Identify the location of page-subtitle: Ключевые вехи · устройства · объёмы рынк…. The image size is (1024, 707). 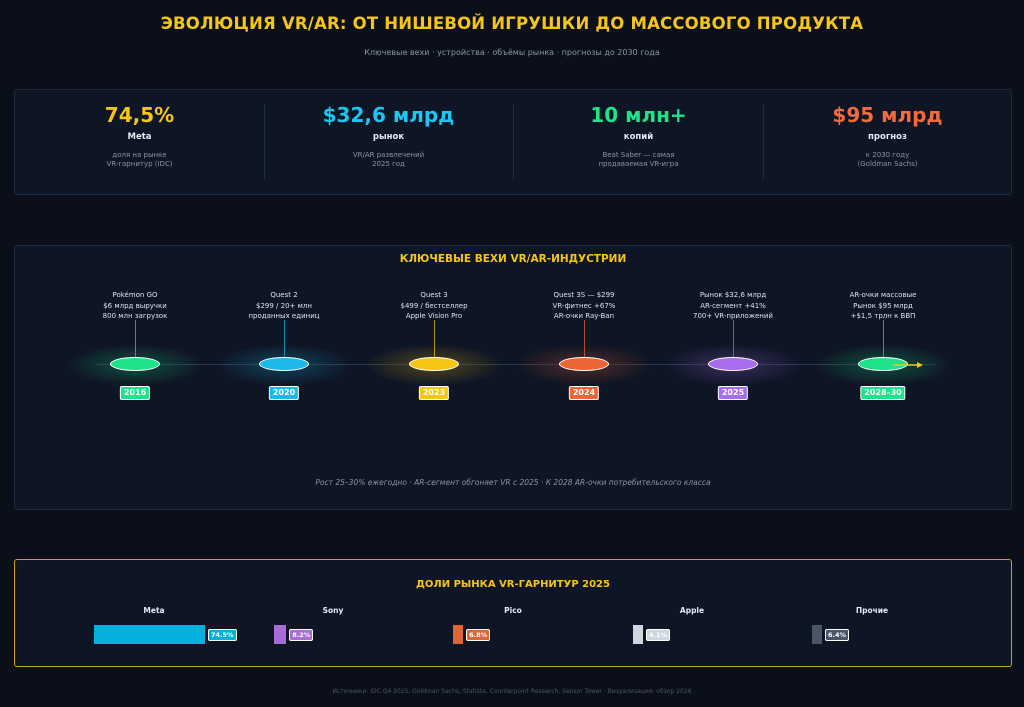
(512, 52).